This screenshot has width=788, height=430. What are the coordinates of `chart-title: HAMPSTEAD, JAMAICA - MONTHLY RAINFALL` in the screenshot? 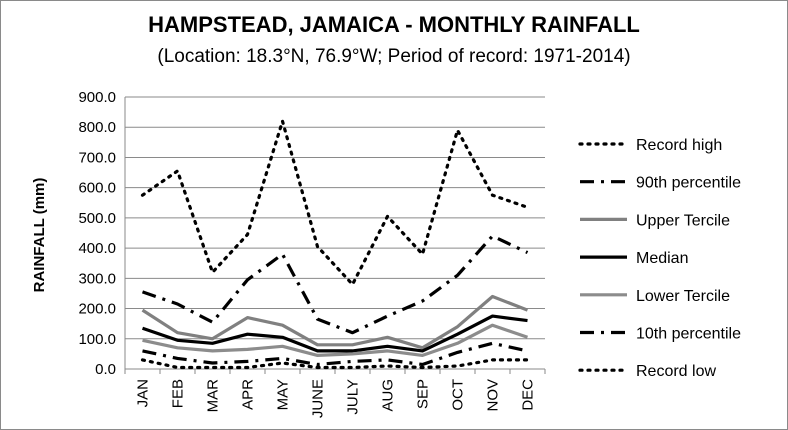 It's located at (394, 24).